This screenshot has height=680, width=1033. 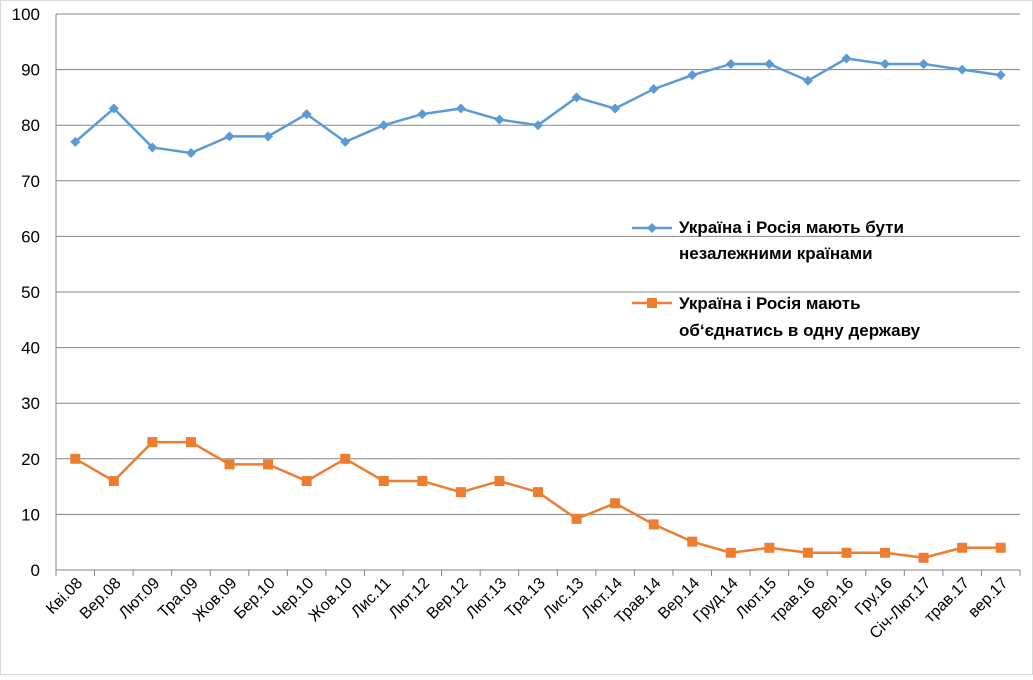 I want to click on y-tick-label-70: 70, so click(x=30, y=181).